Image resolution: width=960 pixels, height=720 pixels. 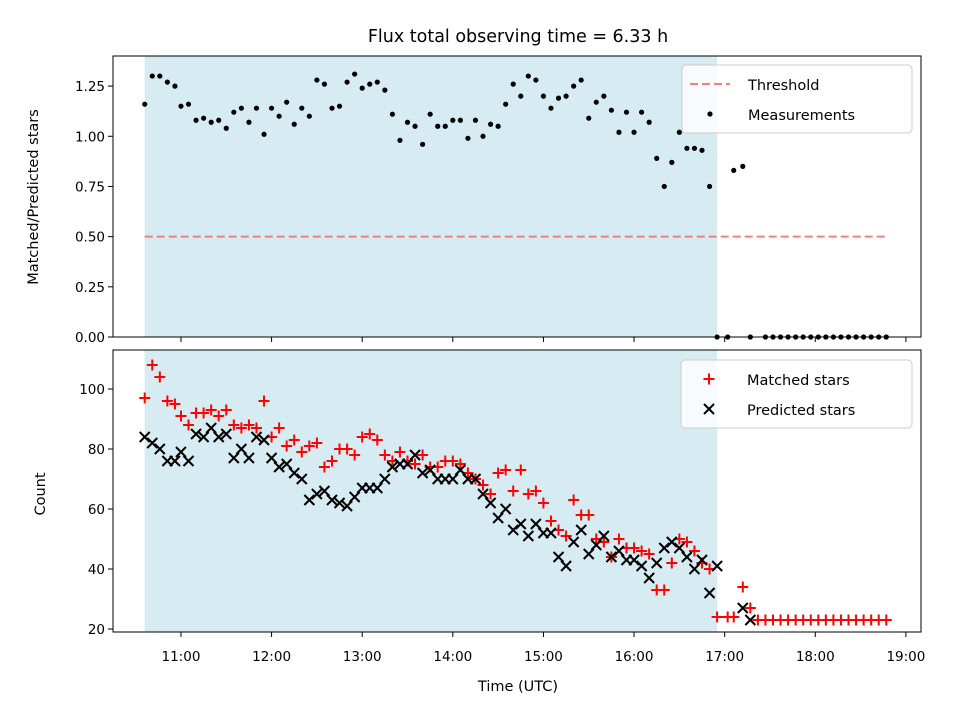 I want to click on top-legend-label: Measurements, so click(x=801, y=116).